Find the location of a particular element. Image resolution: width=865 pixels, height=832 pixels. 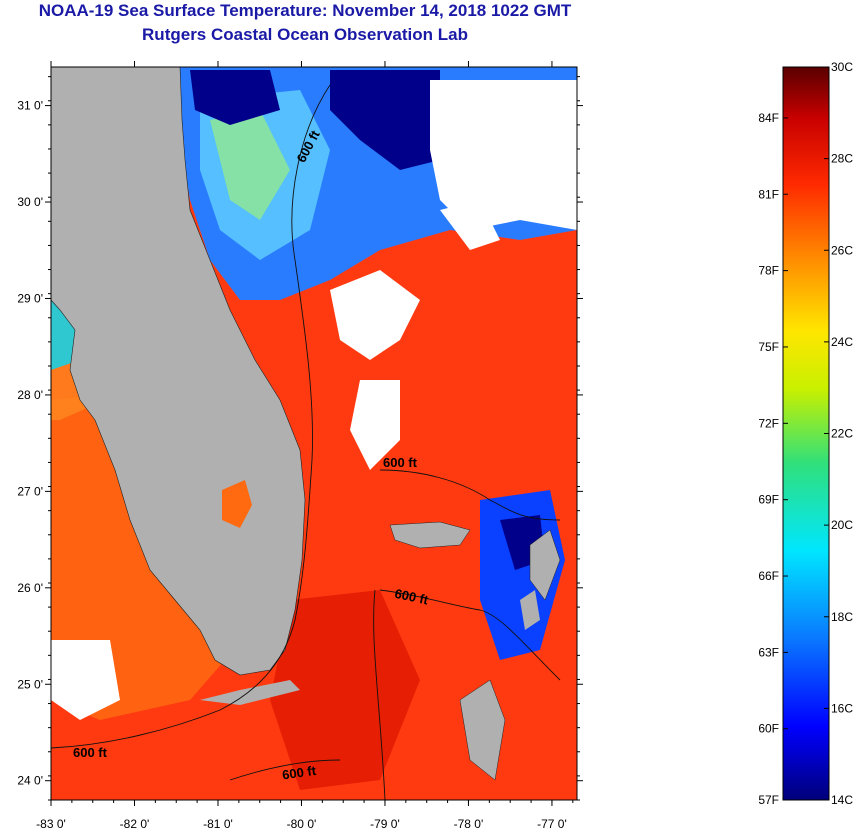

lon-tick-label: -77 0' is located at coordinates (552, 824).